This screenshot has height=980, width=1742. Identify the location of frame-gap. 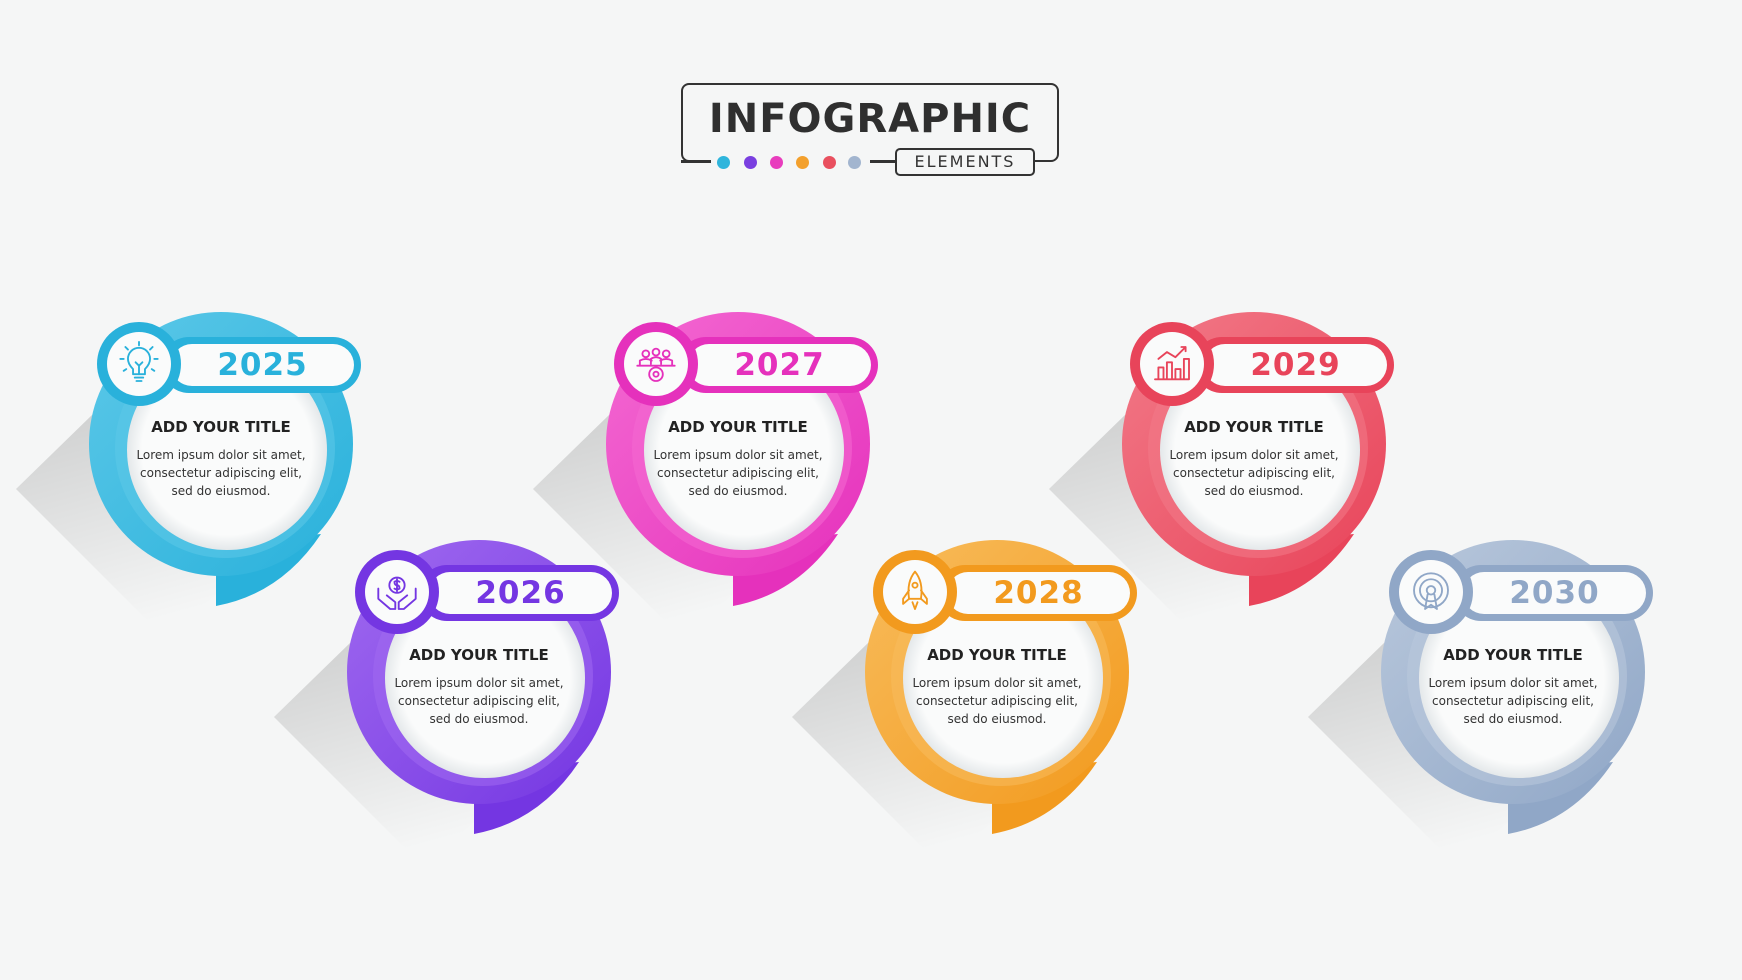
(790, 162).